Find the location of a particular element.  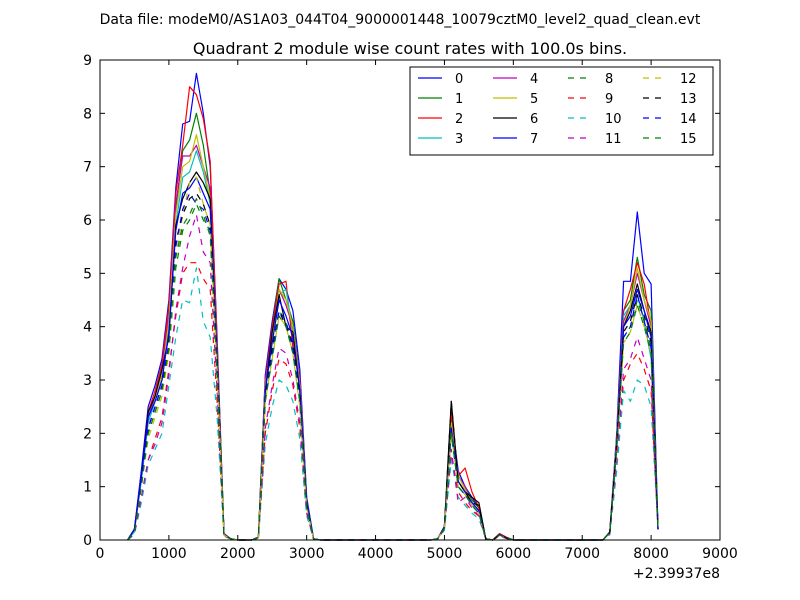

legend-label-10: 10 is located at coordinates (613, 119).